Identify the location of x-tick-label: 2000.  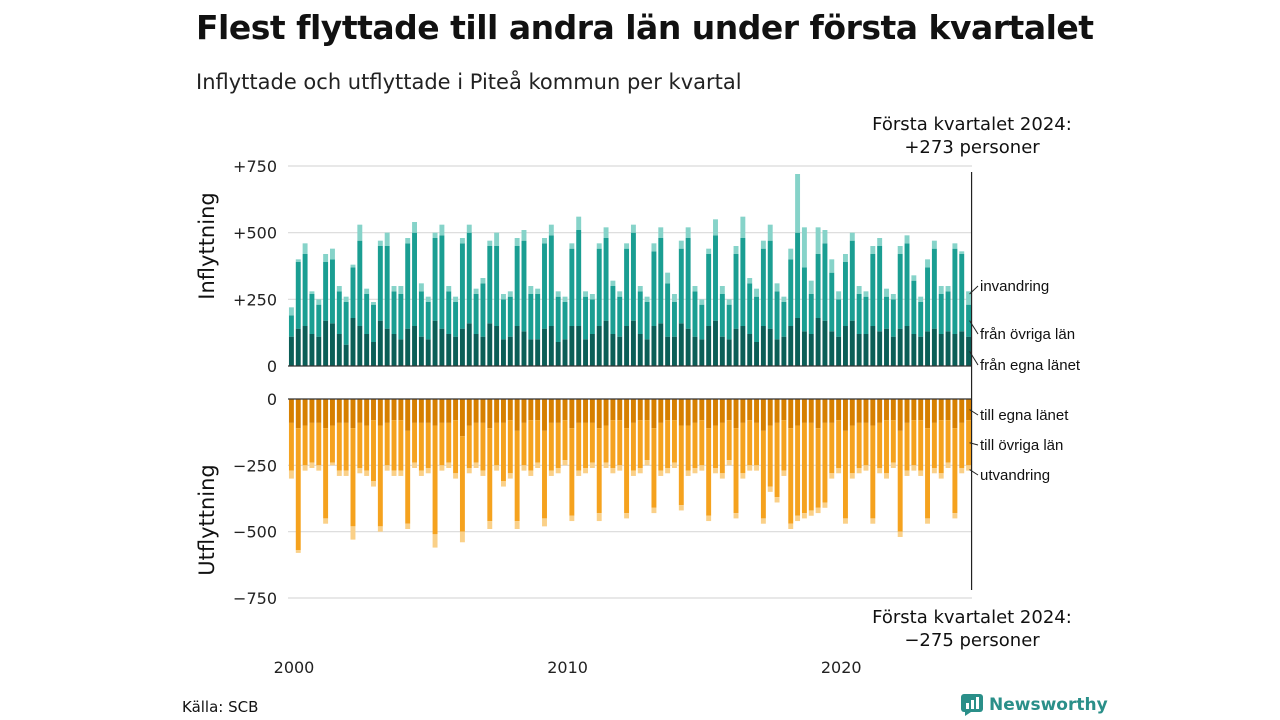
(294, 667).